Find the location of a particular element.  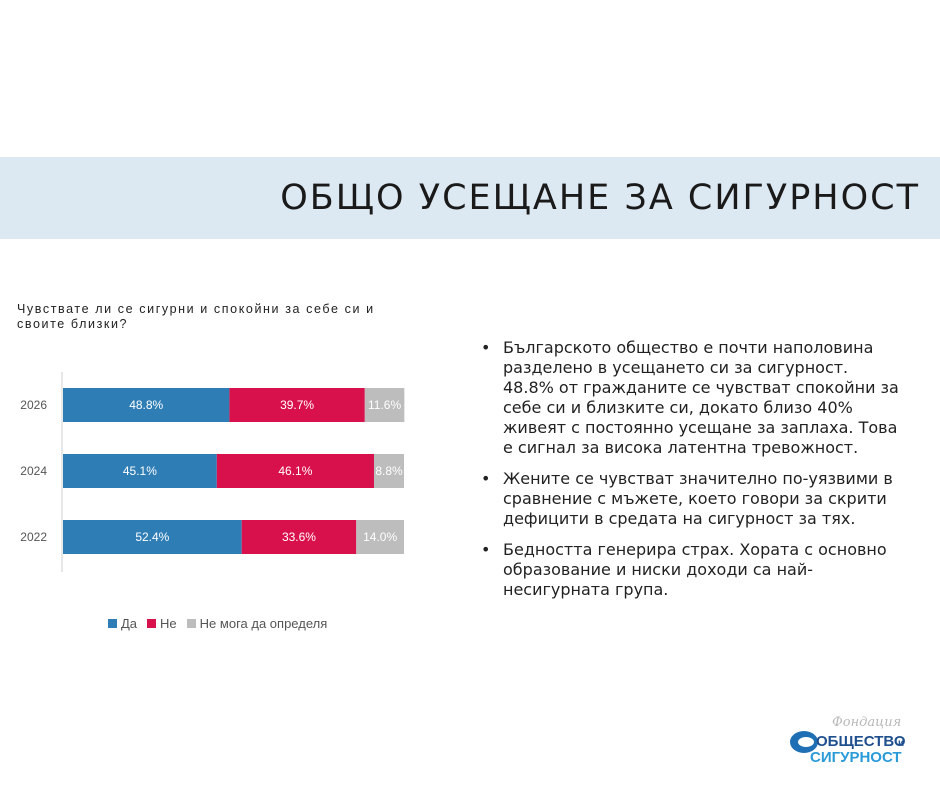

data-label: 33.6% is located at coordinates (299, 537).